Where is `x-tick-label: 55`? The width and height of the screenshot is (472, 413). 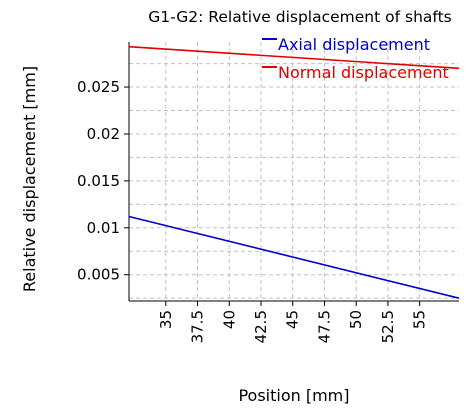
x-tick-label: 55 is located at coordinates (420, 319).